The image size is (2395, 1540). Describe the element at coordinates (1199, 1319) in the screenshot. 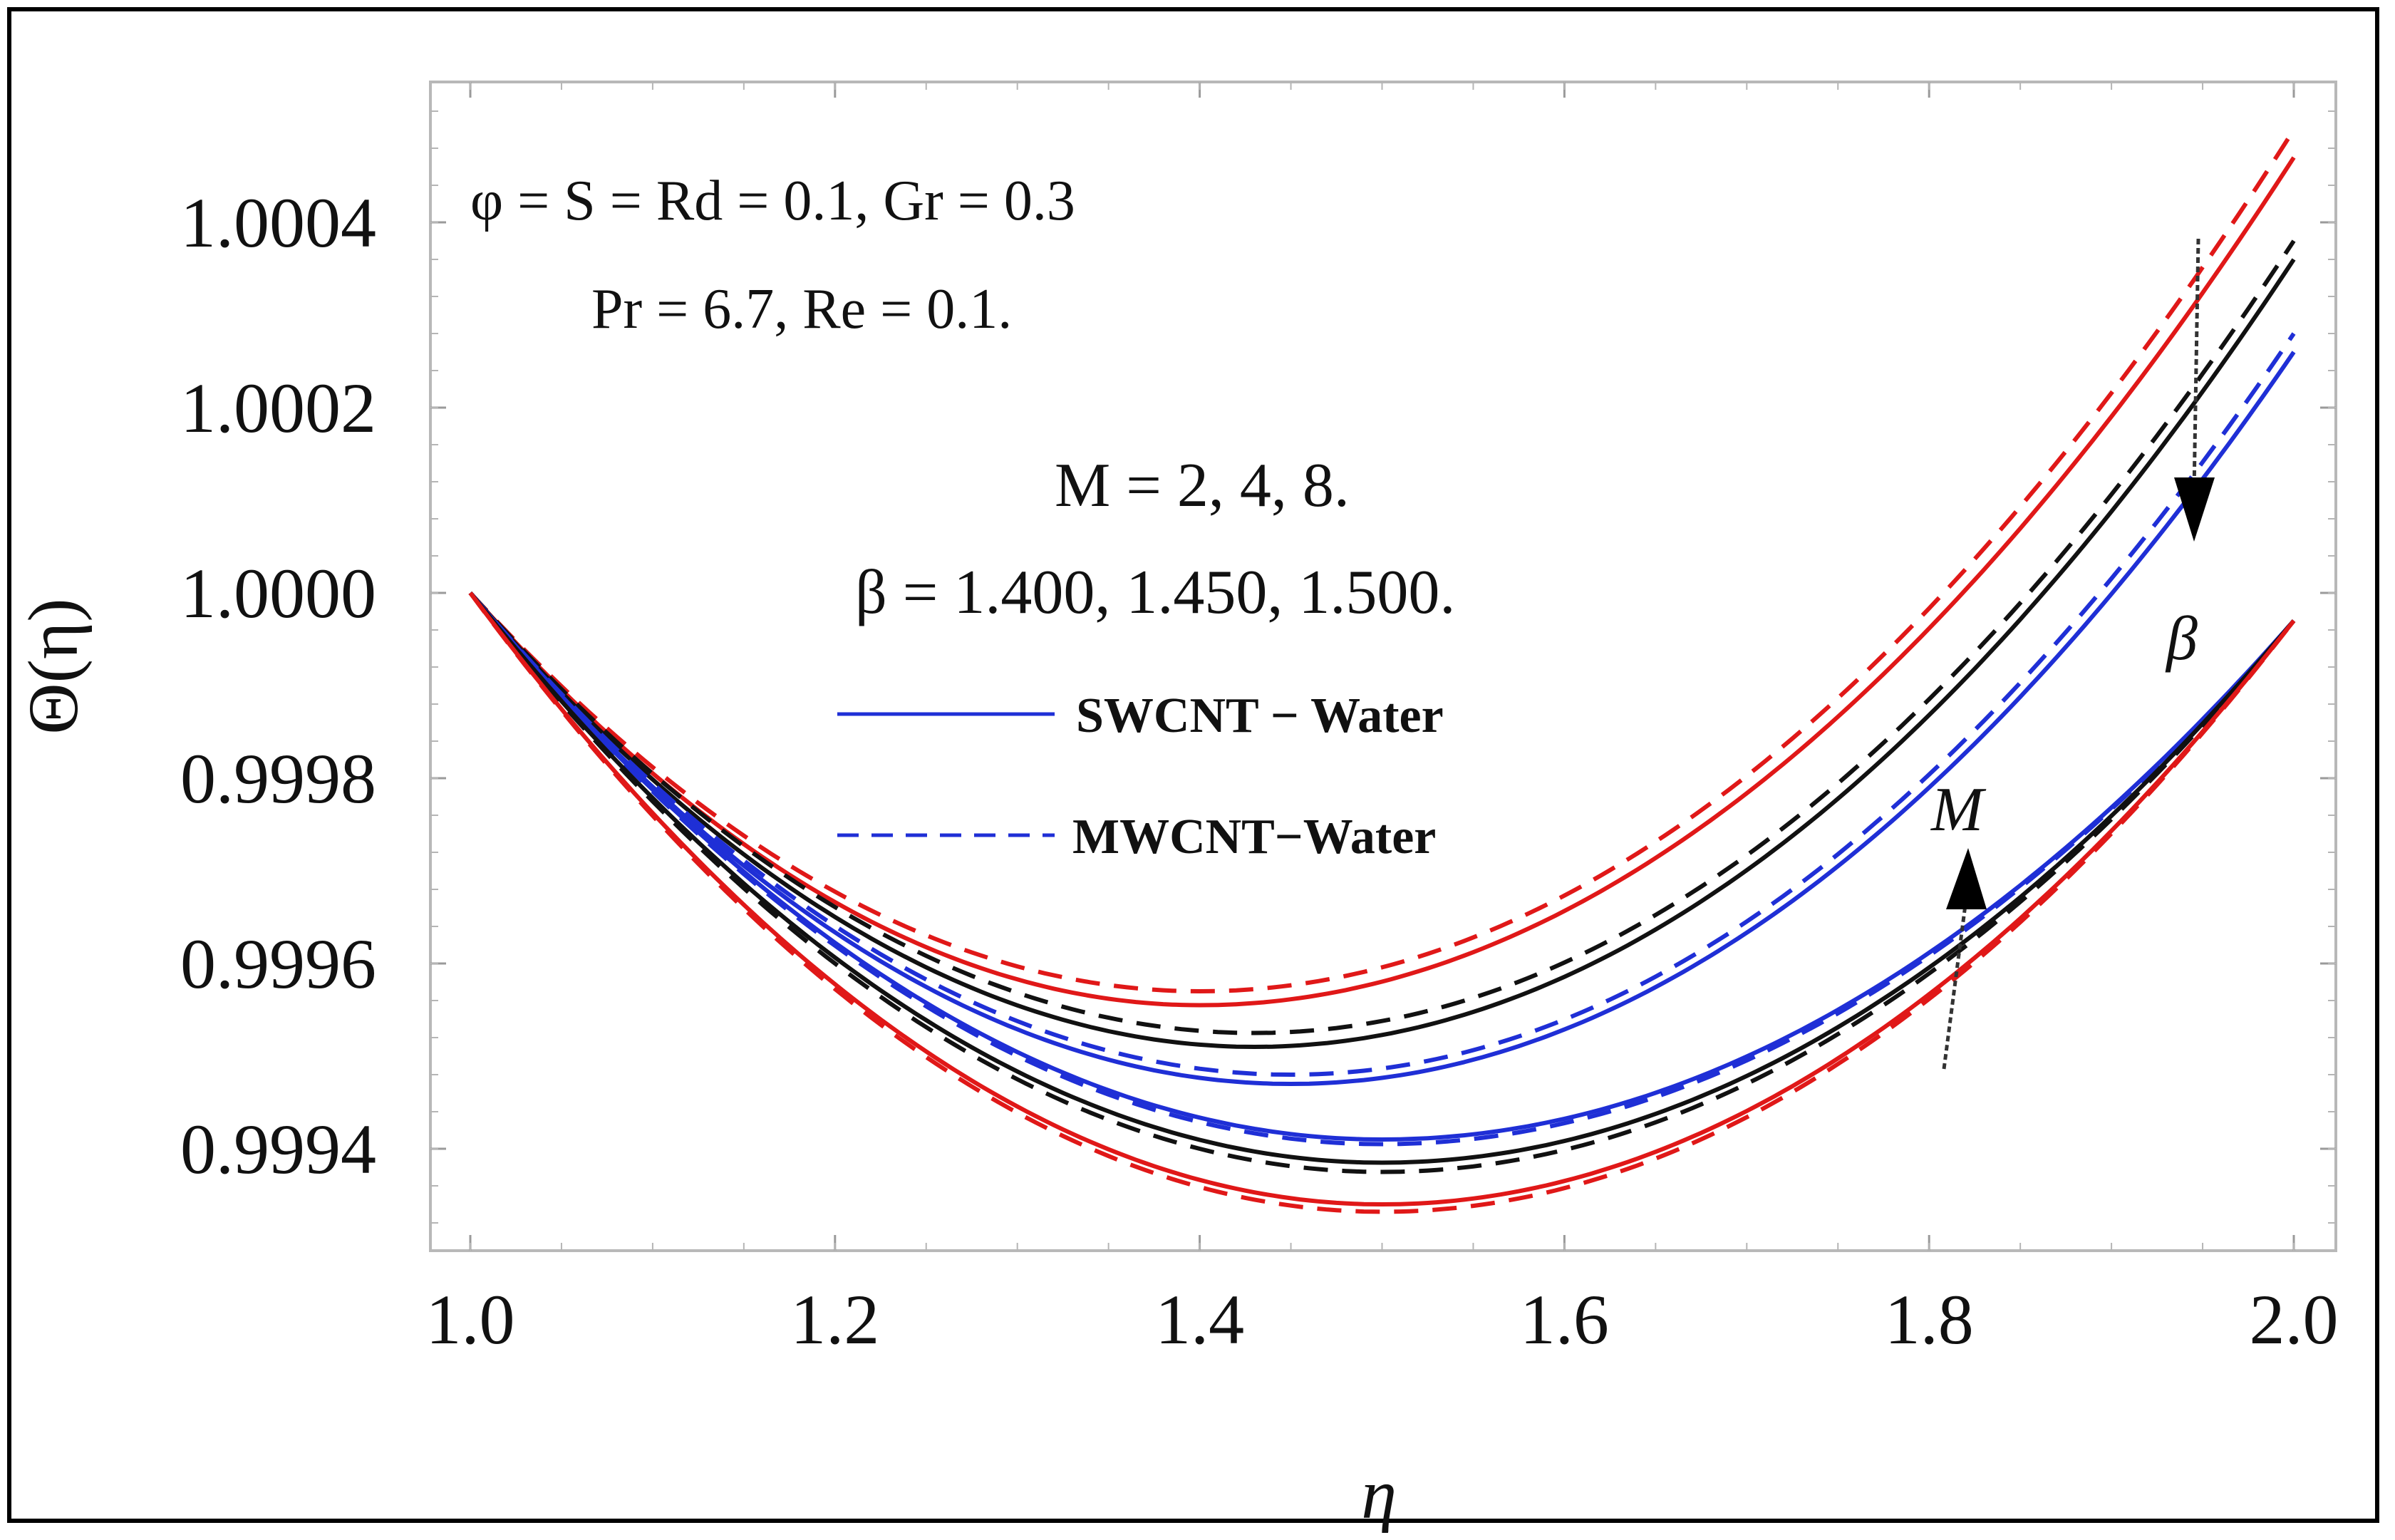

I see `x-tick-label: 1.4` at that location.